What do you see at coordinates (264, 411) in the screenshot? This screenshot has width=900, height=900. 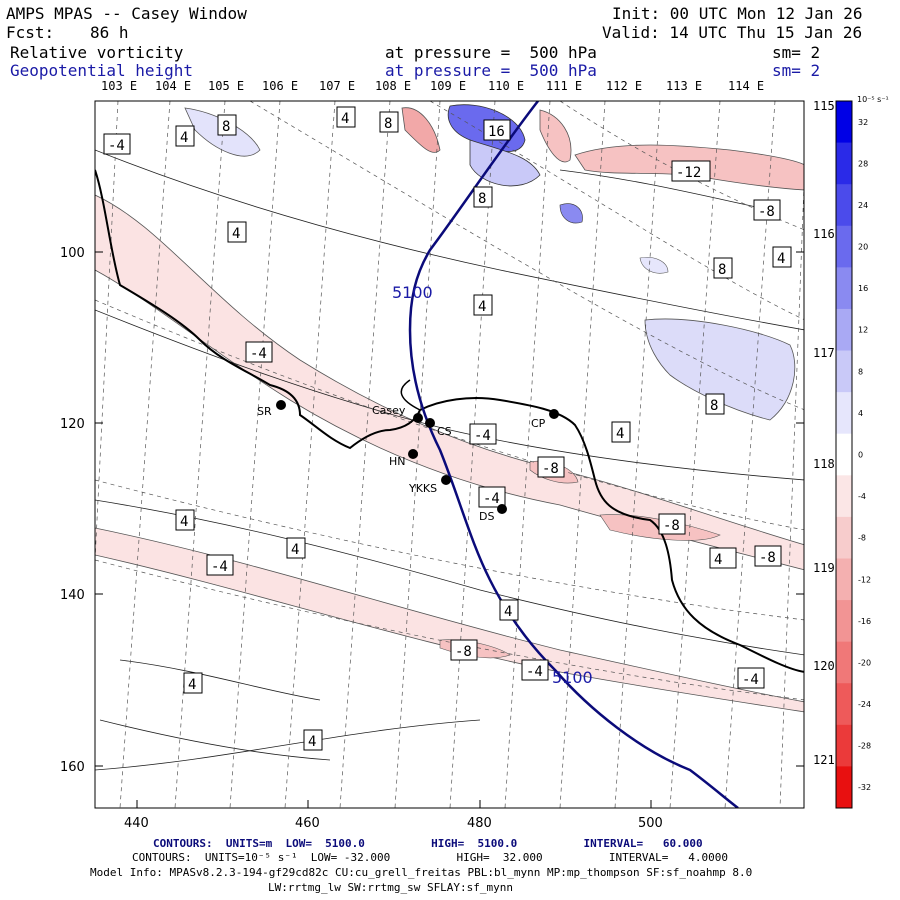 I see `svg-text: SR` at bounding box center [264, 411].